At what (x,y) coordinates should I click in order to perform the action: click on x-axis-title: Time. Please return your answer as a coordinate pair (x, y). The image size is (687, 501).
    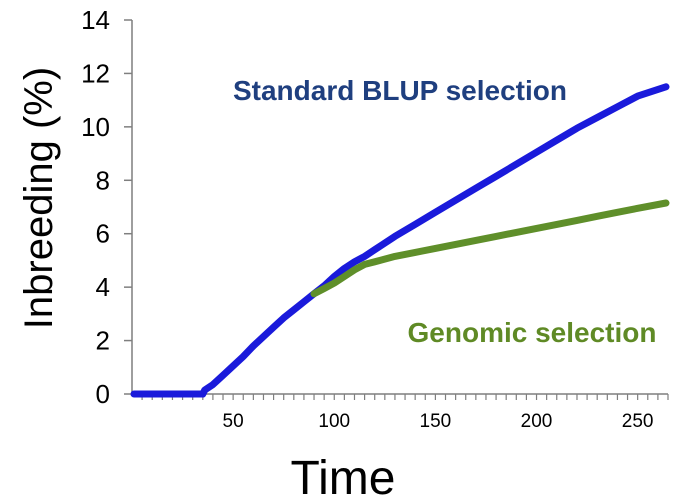
    Looking at the image, I should click on (343, 476).